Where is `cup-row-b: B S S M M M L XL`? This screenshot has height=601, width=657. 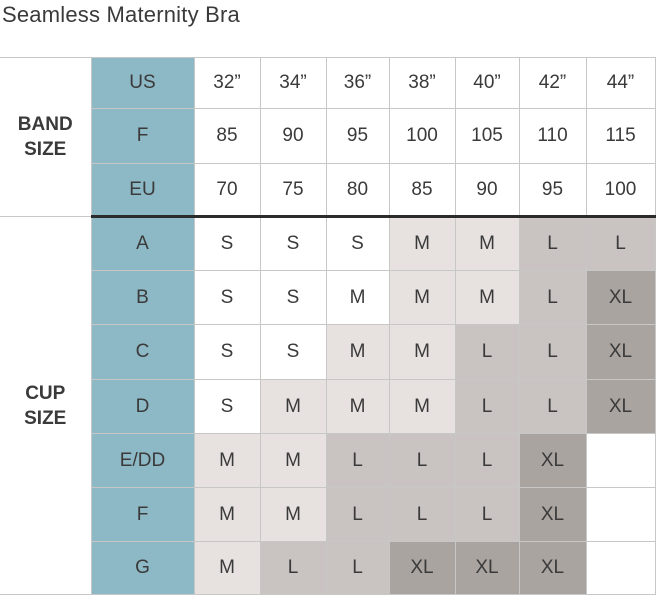 cup-row-b: B S S M M M L XL is located at coordinates (328, 297).